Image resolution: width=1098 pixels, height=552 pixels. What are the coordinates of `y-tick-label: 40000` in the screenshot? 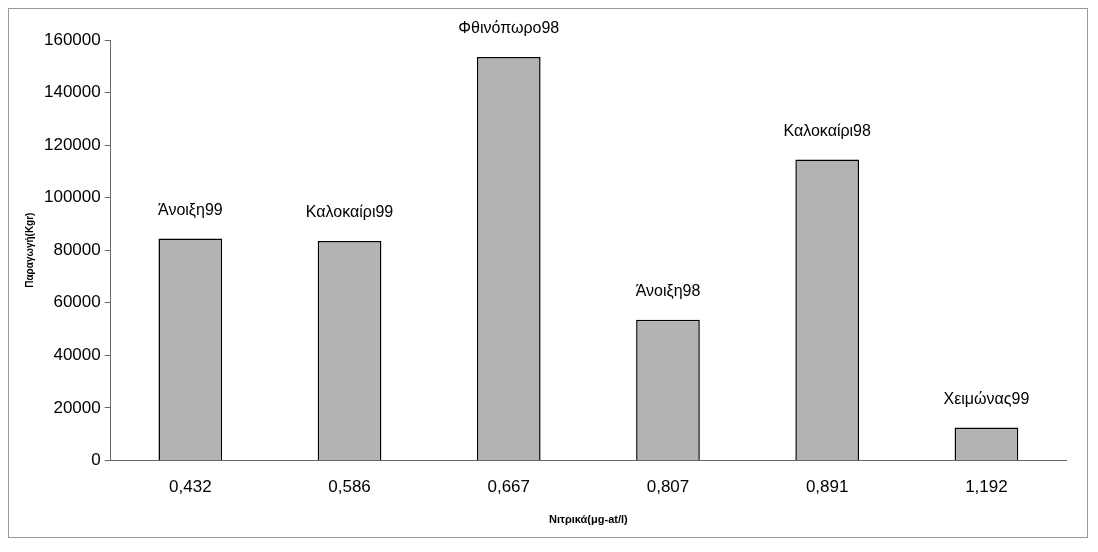 It's located at (77, 354).